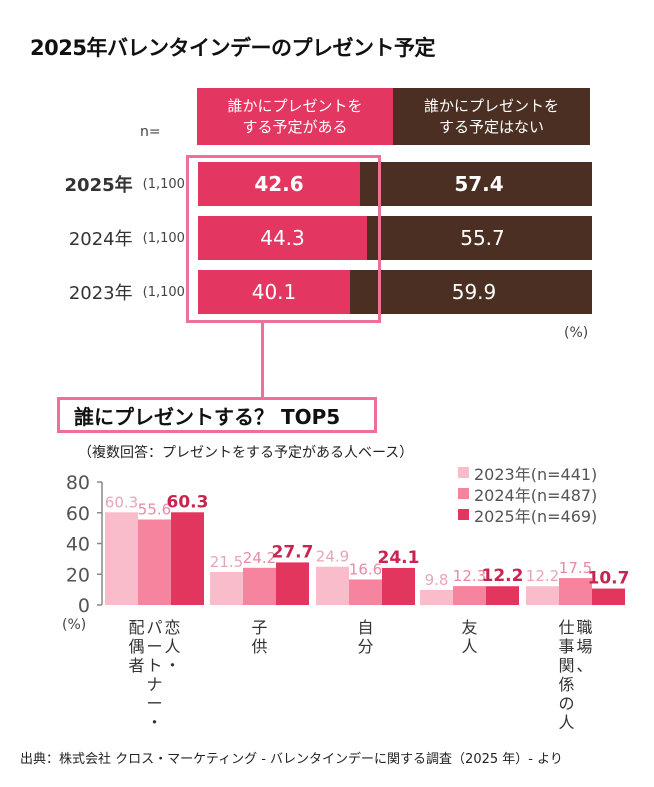 The height and width of the screenshot is (787, 654). Describe the element at coordinates (479, 184) in the screenshot. I see `bar-segment-will-not-give: 57.4` at that location.